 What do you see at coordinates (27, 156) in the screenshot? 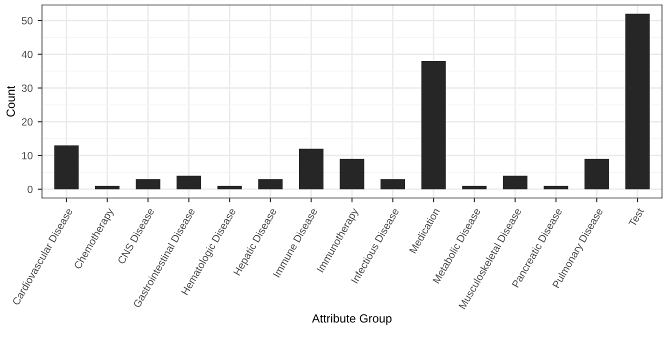
I see `y-tick-label: 10` at bounding box center [27, 156].